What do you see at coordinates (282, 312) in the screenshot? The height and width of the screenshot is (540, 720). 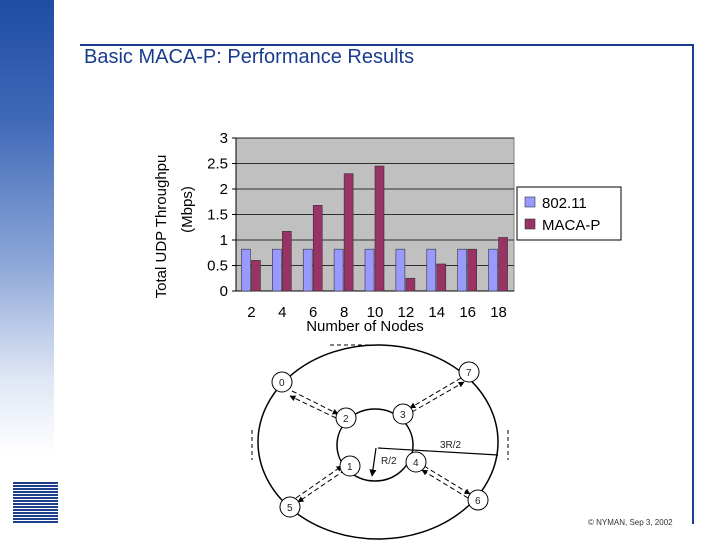 I see `x-tick-label-4: 4` at bounding box center [282, 312].